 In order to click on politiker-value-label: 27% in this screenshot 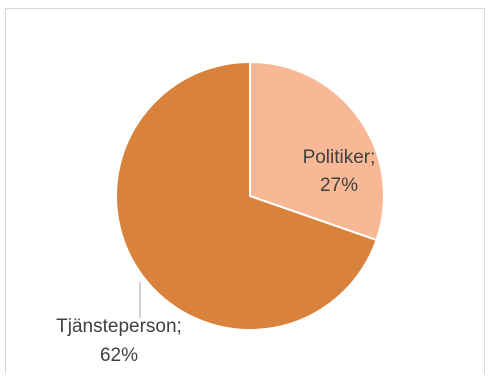, I will do `click(339, 185)`.